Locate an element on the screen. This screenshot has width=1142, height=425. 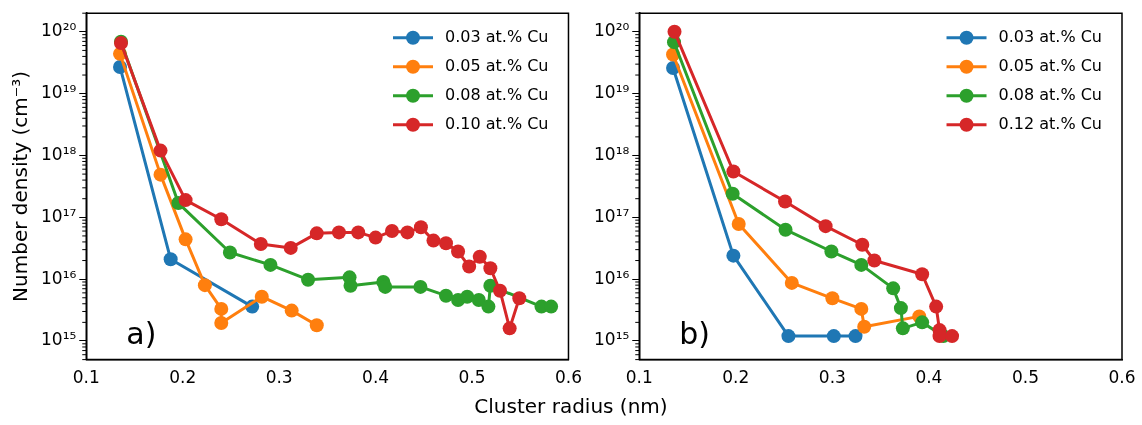
y-axis-title: Number density (cm⁻³) is located at coordinates (20, 186).